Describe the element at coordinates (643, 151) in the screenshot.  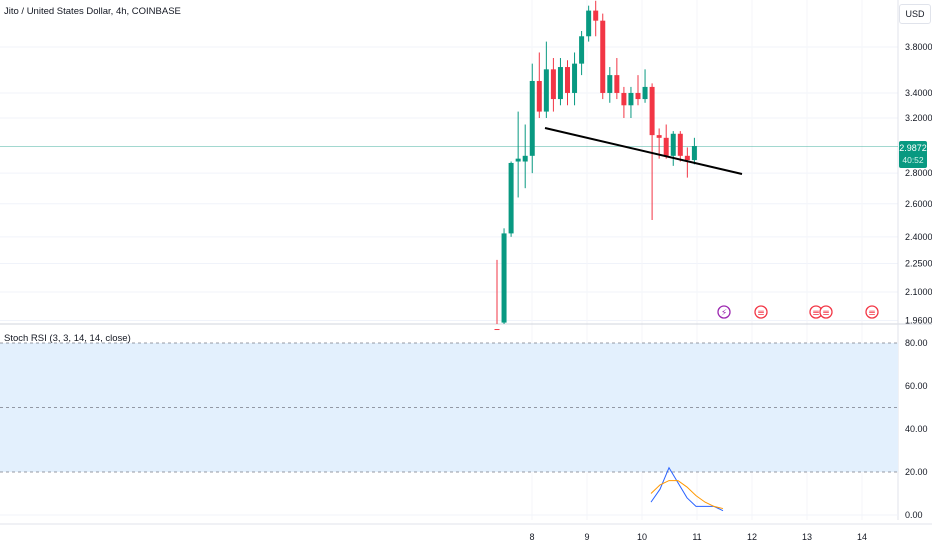
I see `trendline` at that location.